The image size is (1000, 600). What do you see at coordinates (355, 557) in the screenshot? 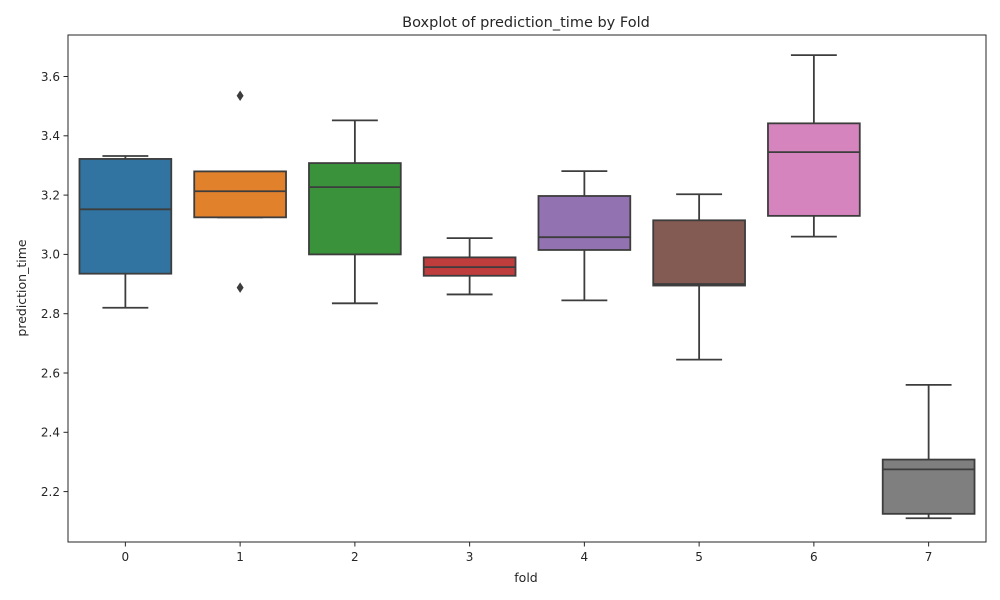
I see `x-tick-label: 2` at bounding box center [355, 557].